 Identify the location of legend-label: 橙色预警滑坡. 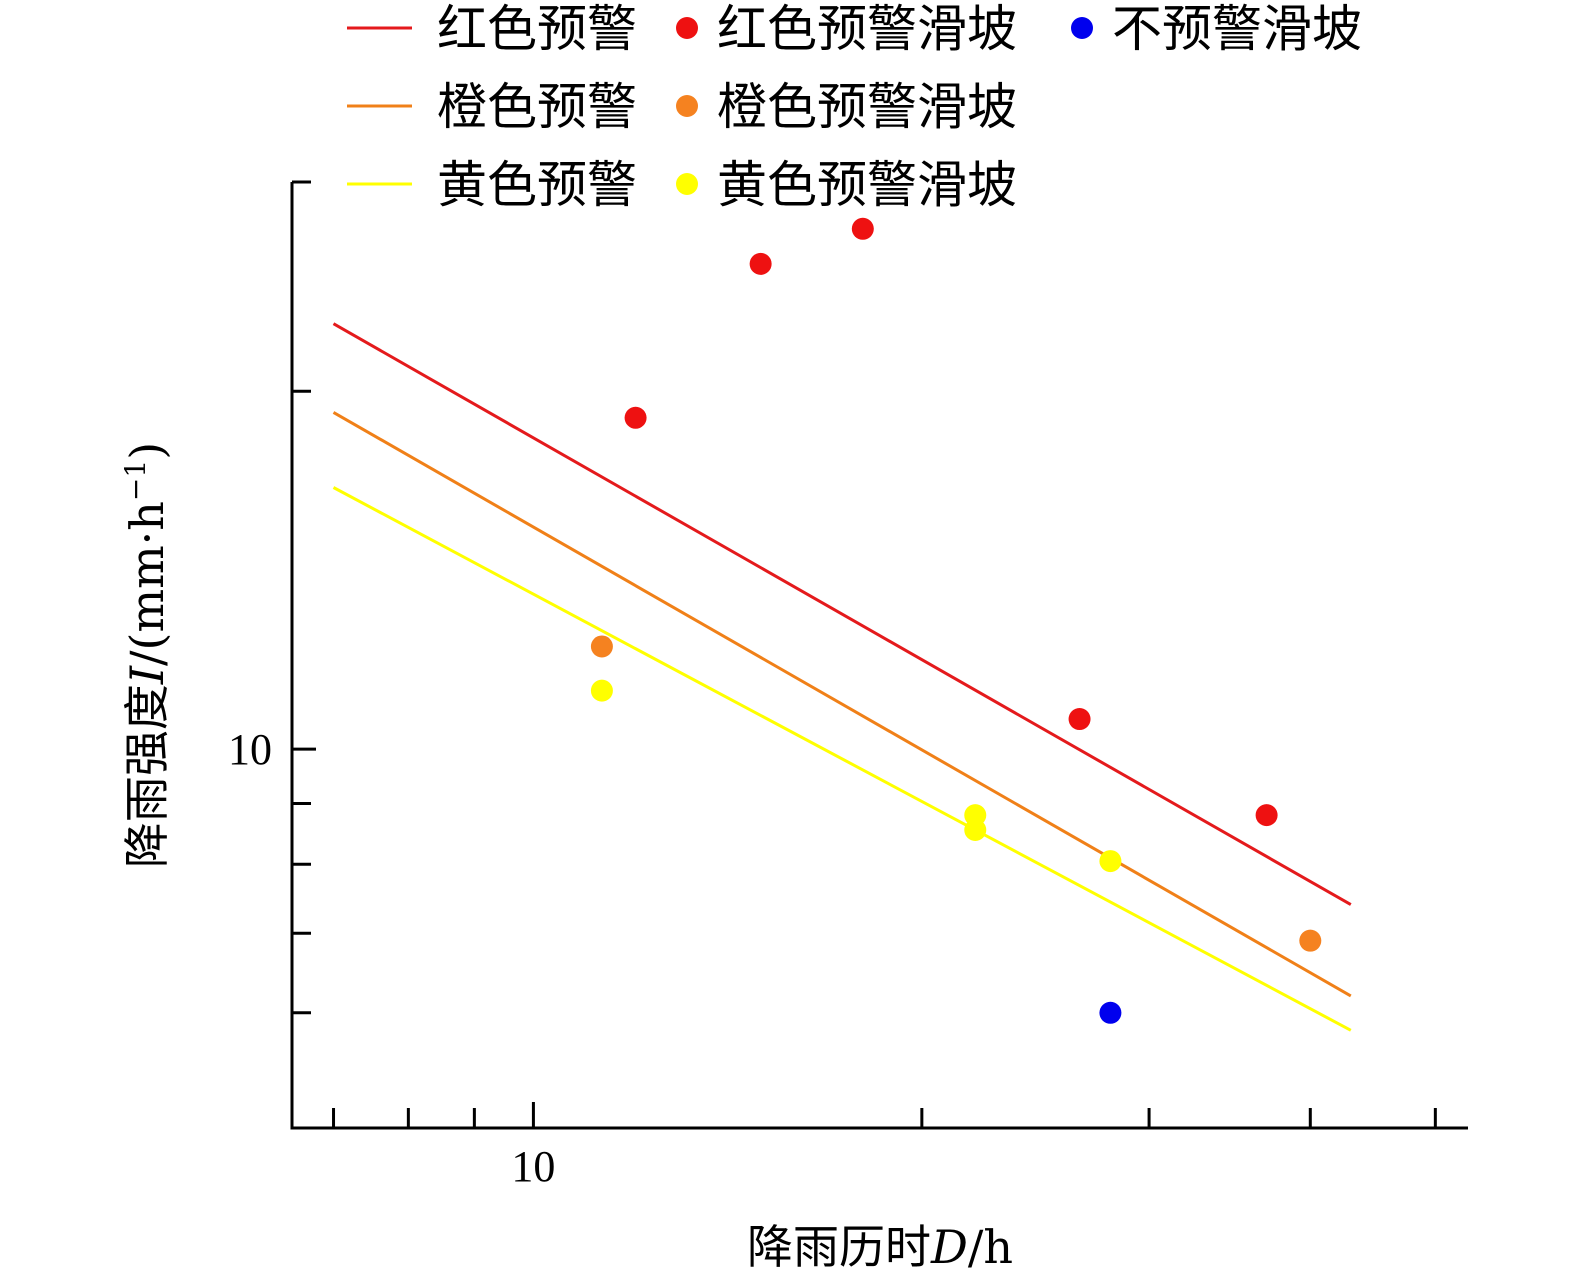
(867, 107).